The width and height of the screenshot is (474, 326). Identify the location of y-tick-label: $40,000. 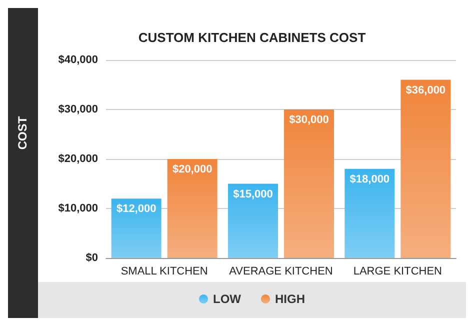
(78, 60).